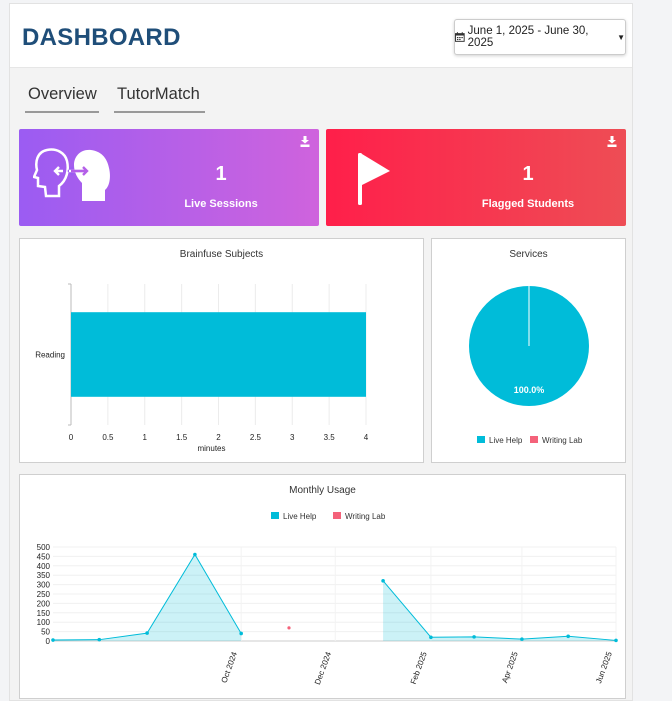 Image resolution: width=672 pixels, height=701 pixels. Describe the element at coordinates (108, 437) in the screenshot. I see `x-tick-label: 0.5` at that location.